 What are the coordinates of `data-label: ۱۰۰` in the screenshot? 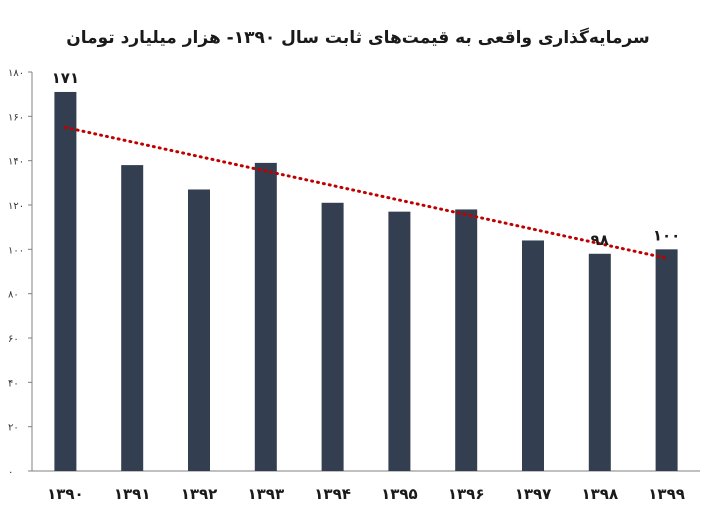 It's located at (666, 235).